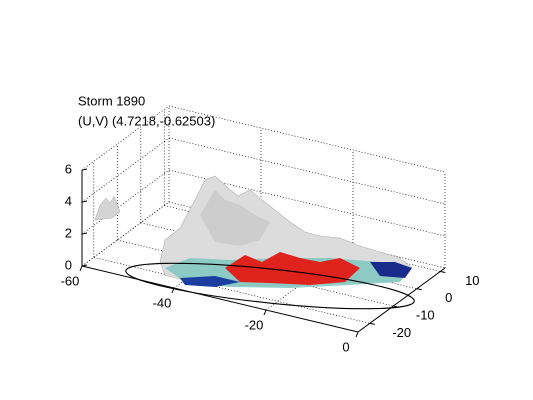 The image size is (533, 400). I want to click on y-tick-label: -20, so click(401, 332).